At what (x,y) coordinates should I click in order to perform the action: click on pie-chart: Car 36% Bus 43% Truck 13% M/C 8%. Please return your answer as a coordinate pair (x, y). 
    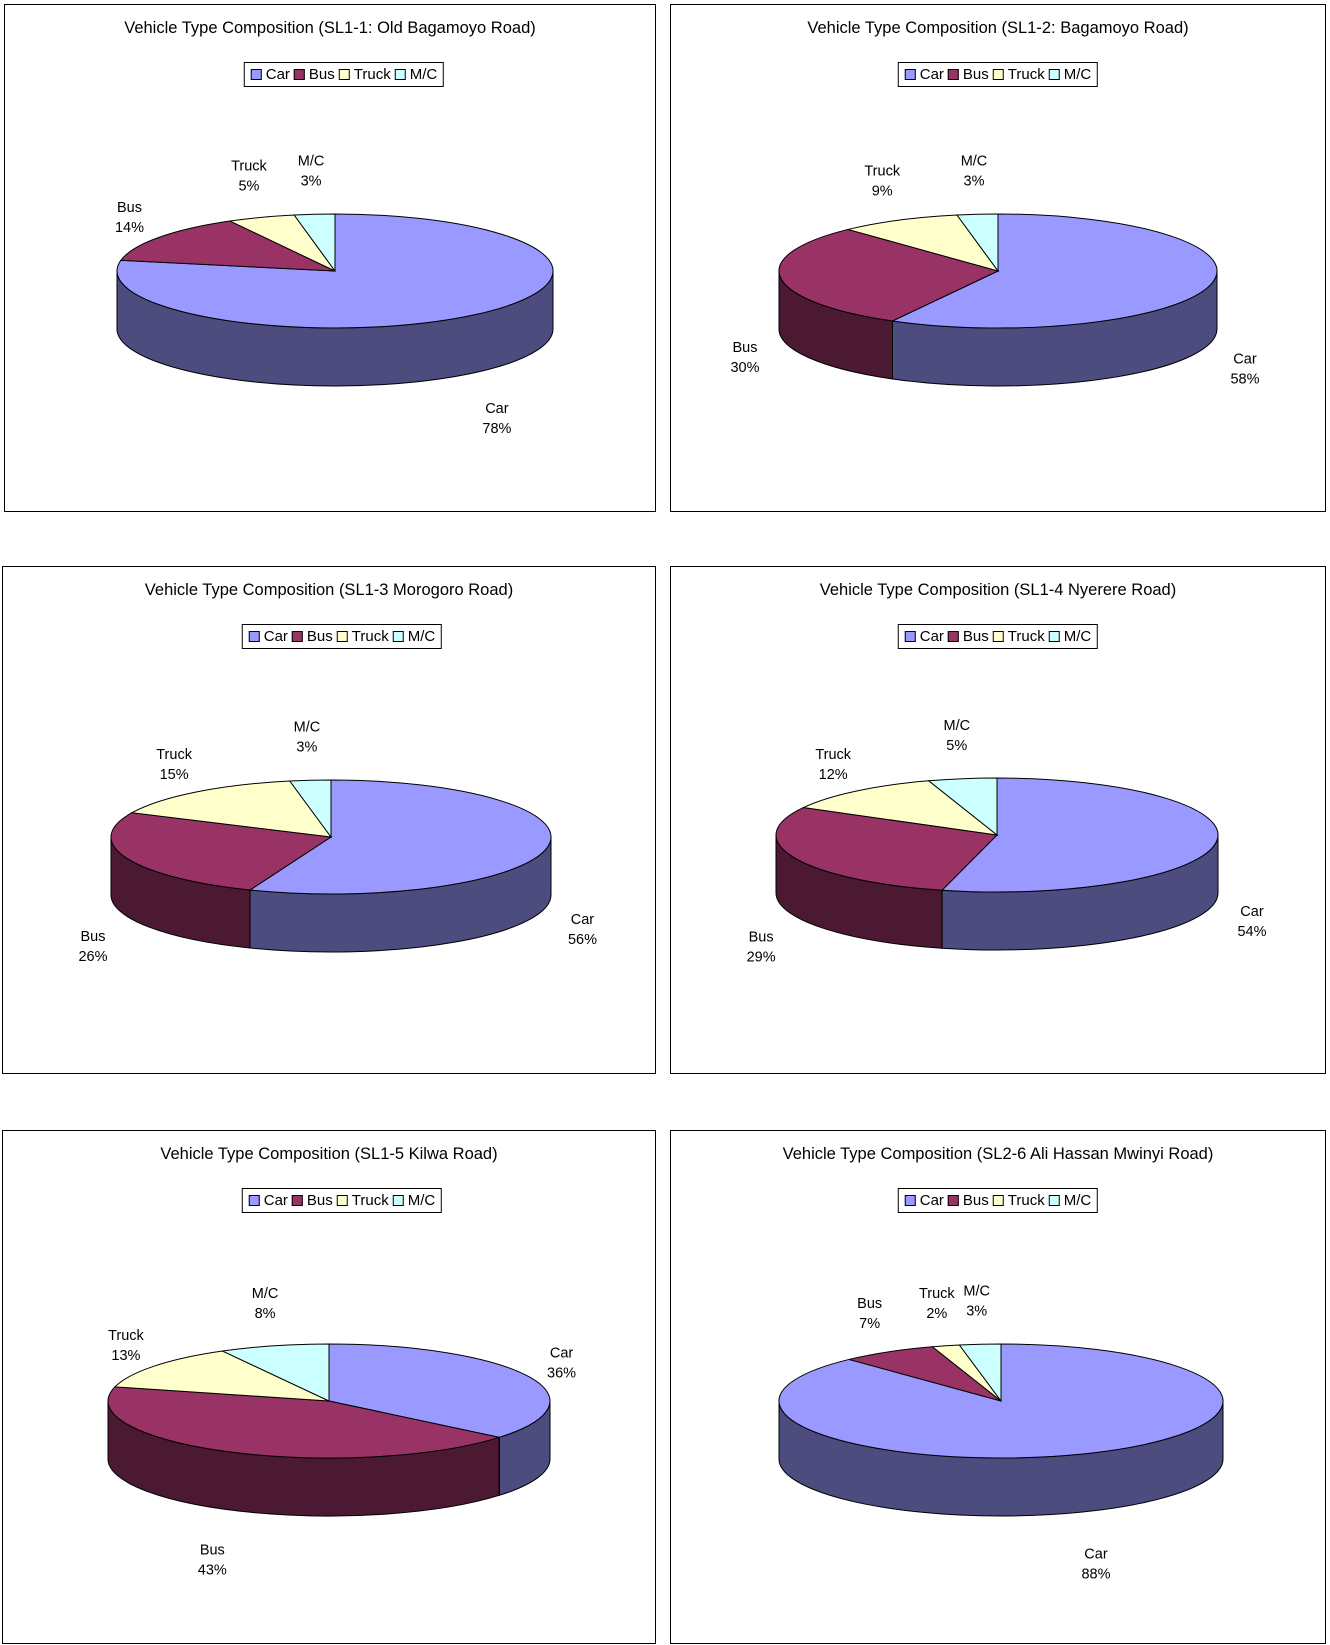
    Looking at the image, I should click on (341, 1432).